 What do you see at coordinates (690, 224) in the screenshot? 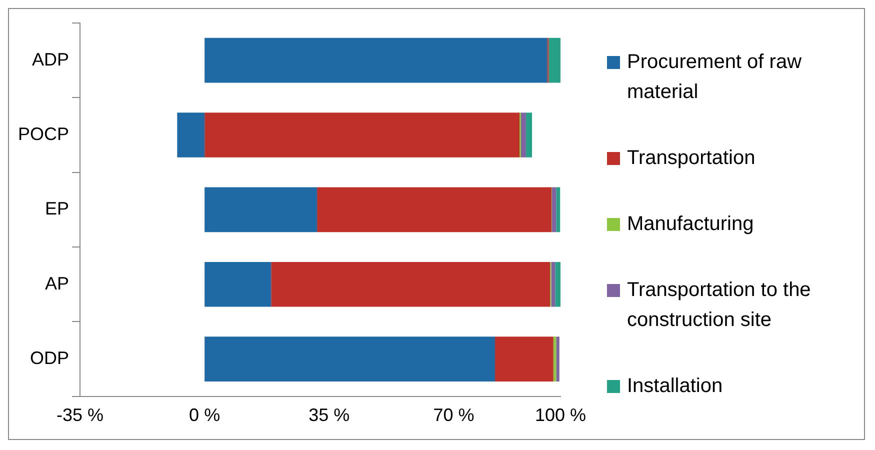
I see `legend-label: Manufacturing` at bounding box center [690, 224].